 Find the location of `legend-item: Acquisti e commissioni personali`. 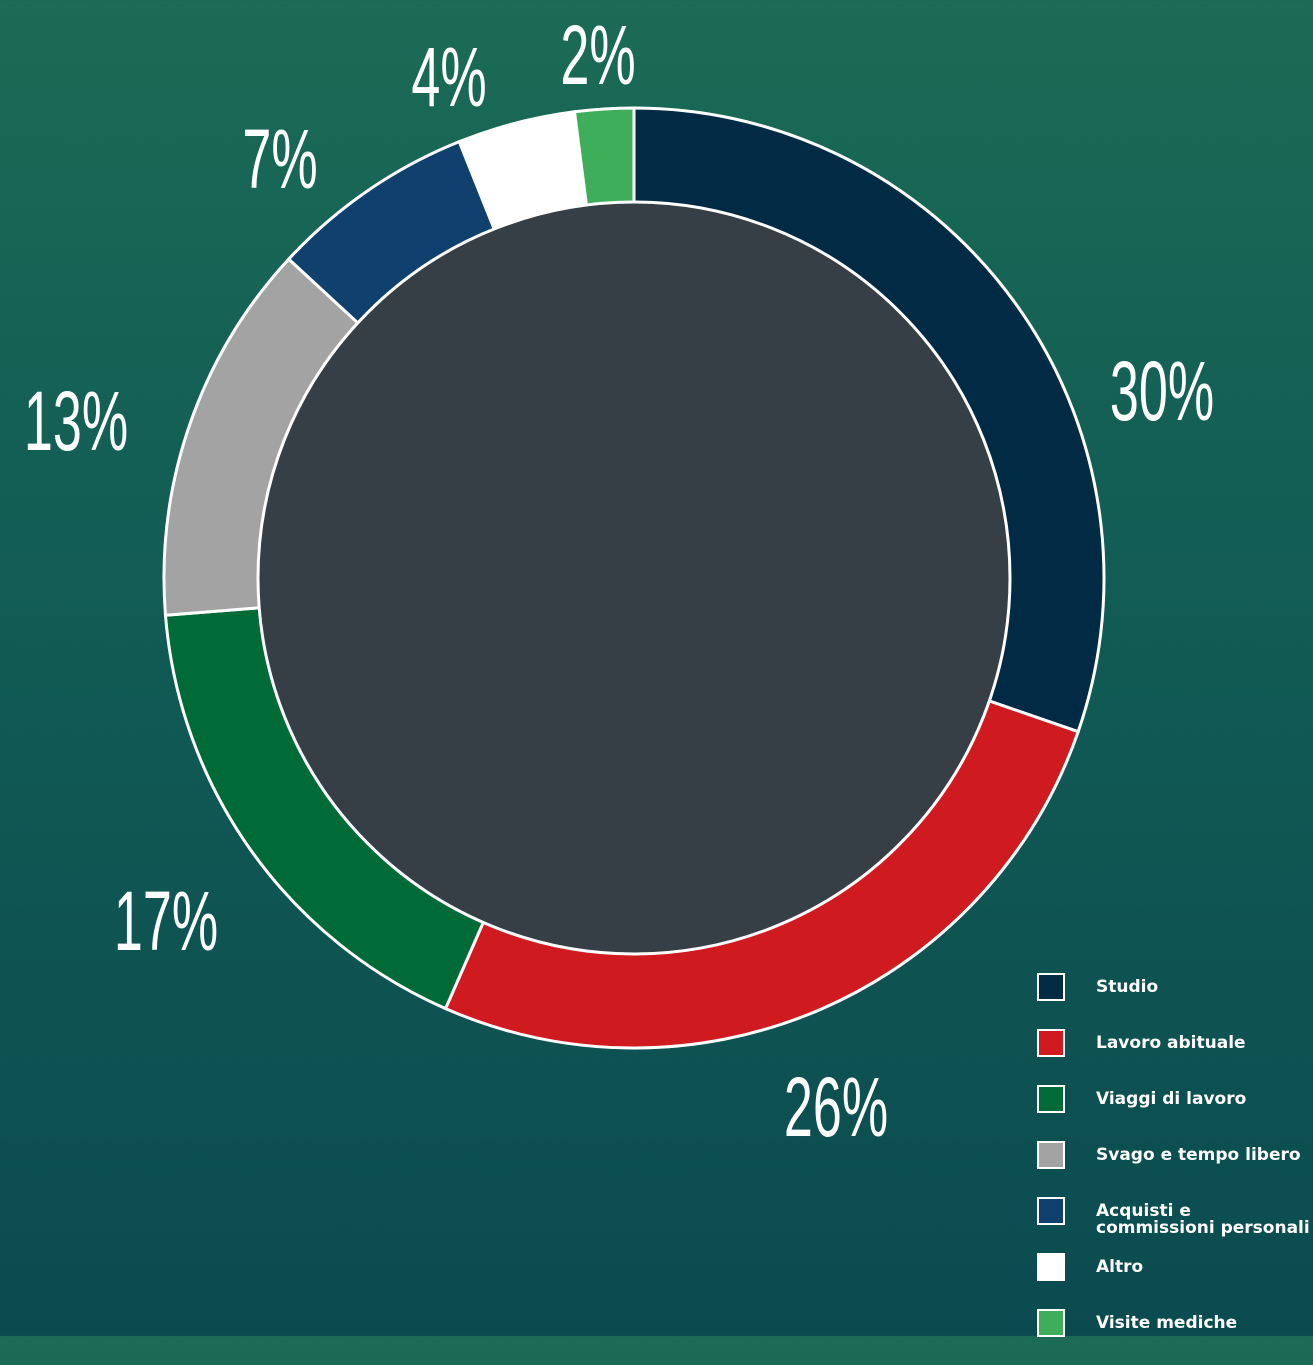

legend-item: Acquisti e commissioni personali is located at coordinates (1173, 1225).